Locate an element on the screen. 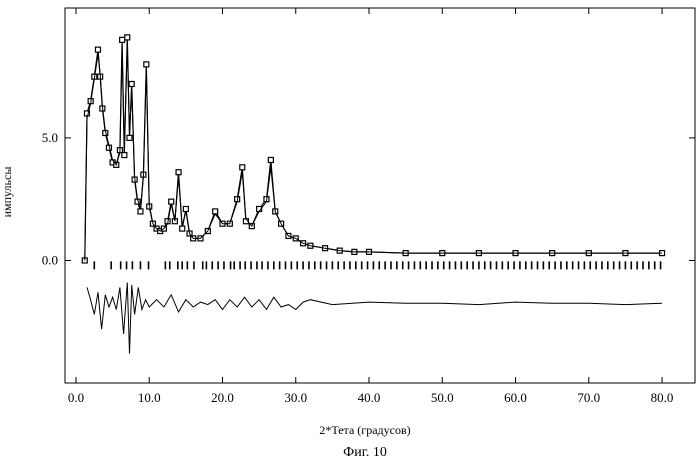 Image resolution: width=700 pixels, height=461 pixels. difference-curve is located at coordinates (374, 318).